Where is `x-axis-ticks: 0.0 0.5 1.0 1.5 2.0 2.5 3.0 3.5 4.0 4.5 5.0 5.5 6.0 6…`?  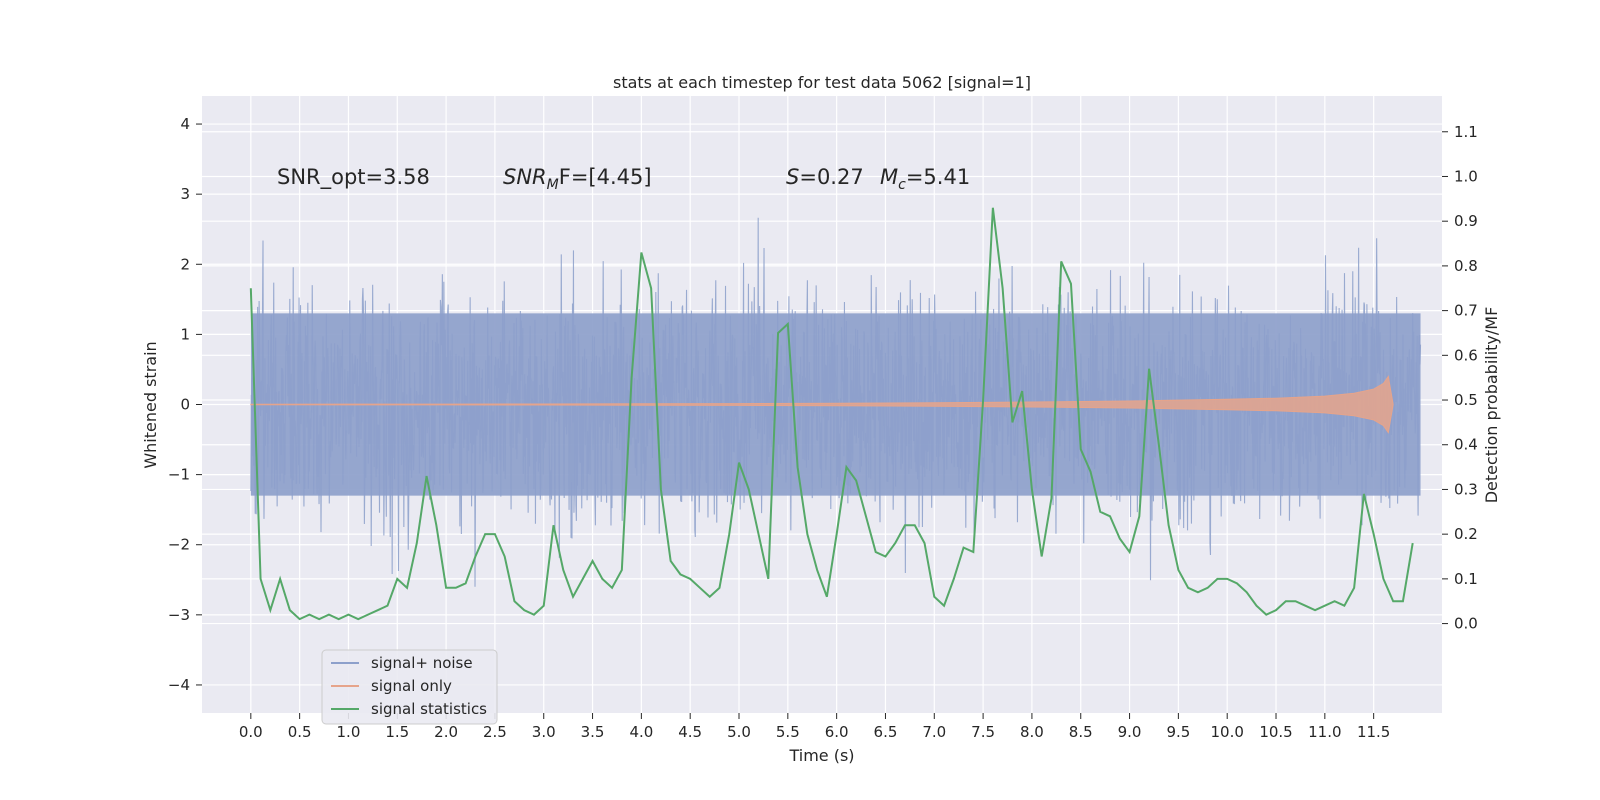 x-axis-ticks: 0.0 0.5 1.0 1.5 2.0 2.5 3.0 3.5 4.0 4.5 5.0 5.5 6.0 6… is located at coordinates (814, 727).